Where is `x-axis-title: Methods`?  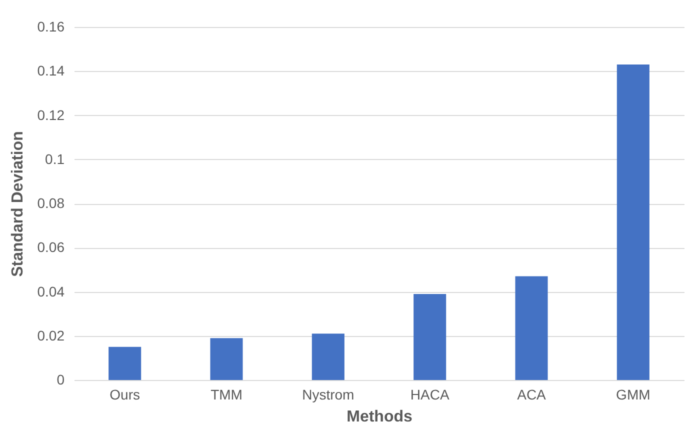 x-axis-title: Methods is located at coordinates (379, 417).